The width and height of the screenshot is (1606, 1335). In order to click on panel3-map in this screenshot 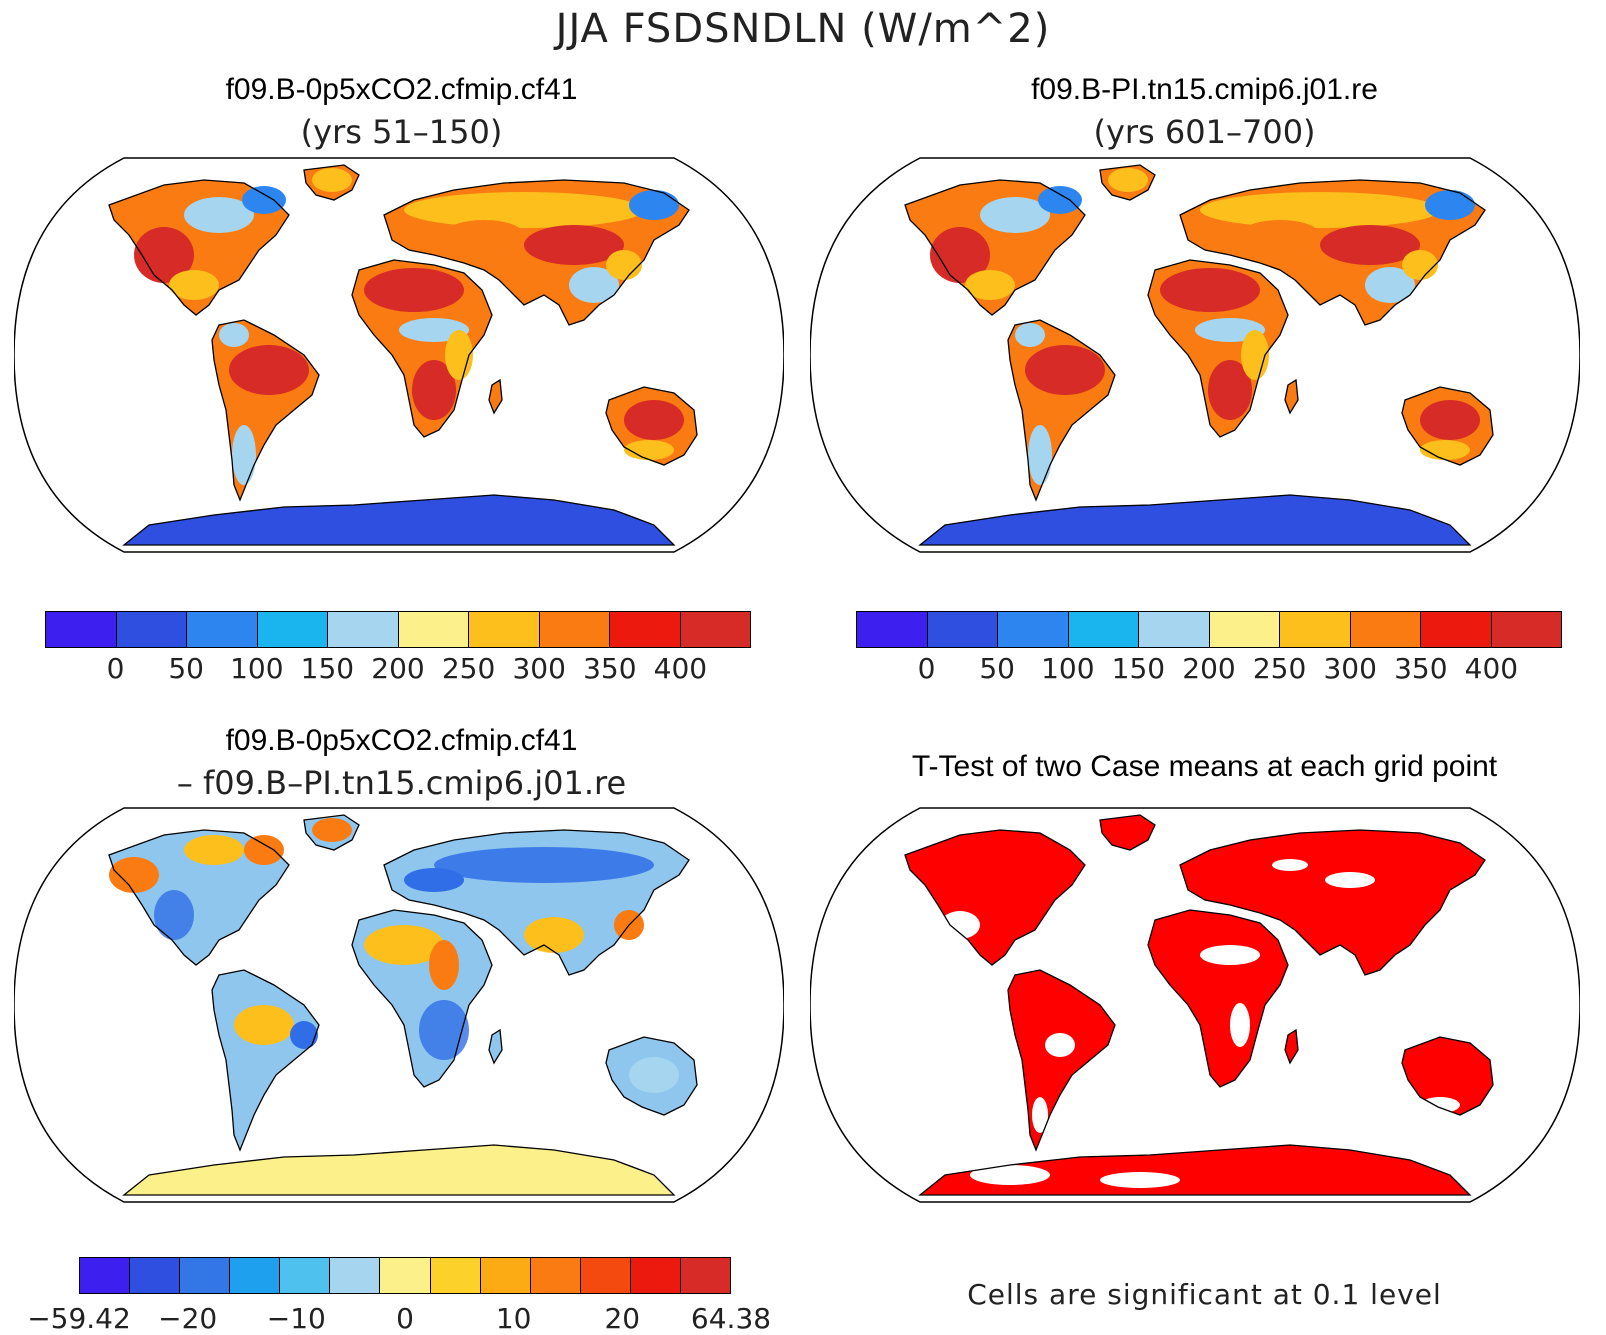, I will do `click(399, 1005)`.